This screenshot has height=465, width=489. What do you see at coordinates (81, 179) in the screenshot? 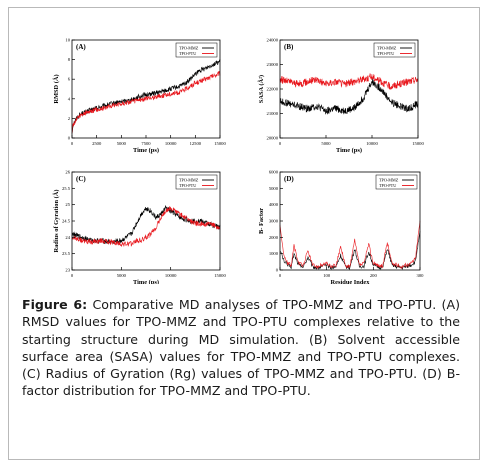
I see `panel-label: (C)` at bounding box center [81, 179].